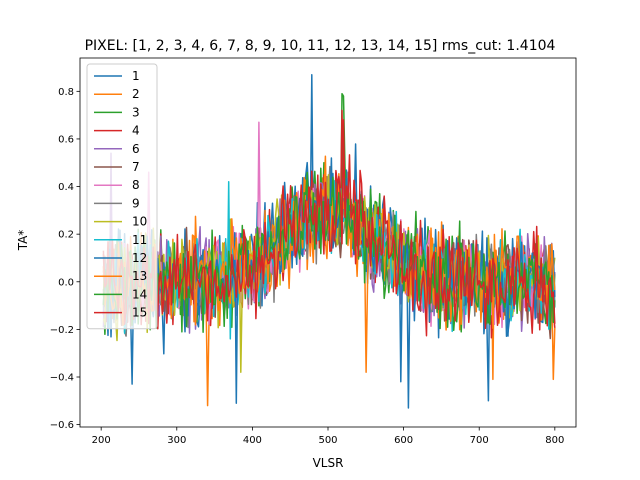 The width and height of the screenshot is (640, 480). I want to click on y-tick-label: 0.2, so click(66, 235).